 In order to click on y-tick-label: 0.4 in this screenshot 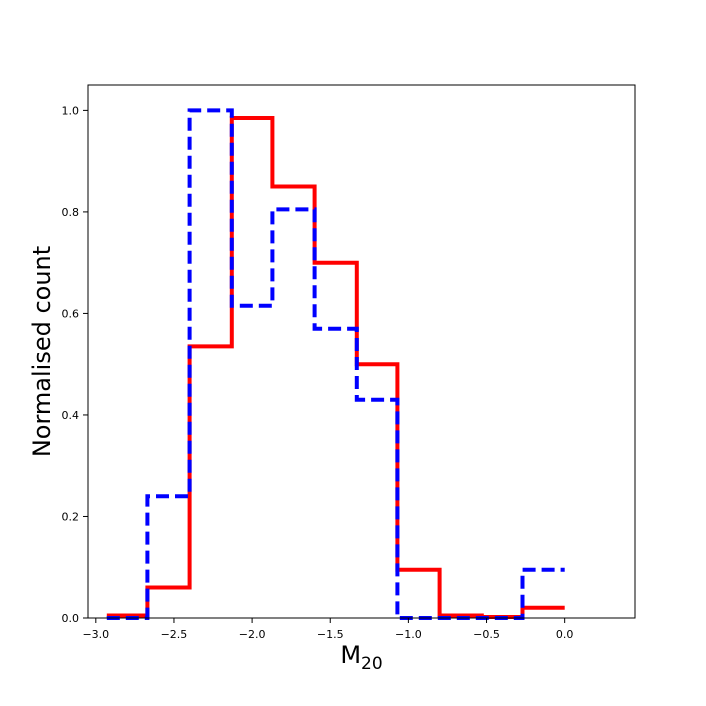, I will do `click(71, 415)`.